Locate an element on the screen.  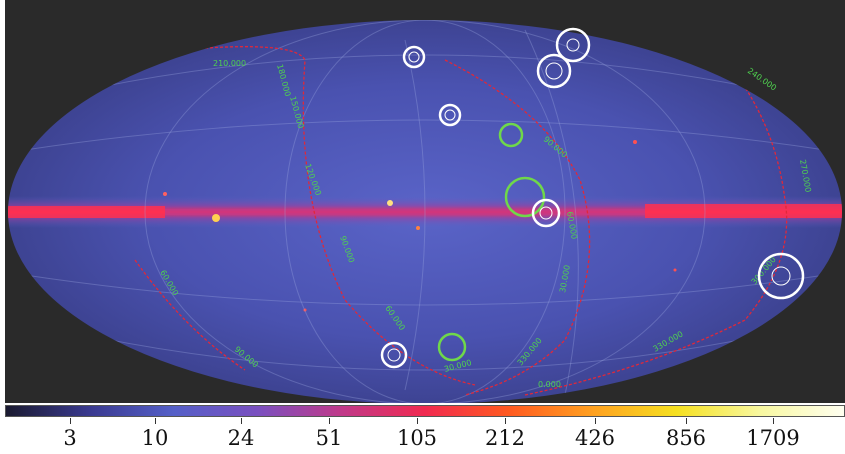
colorbar-label: 1709 is located at coordinates (773, 438).